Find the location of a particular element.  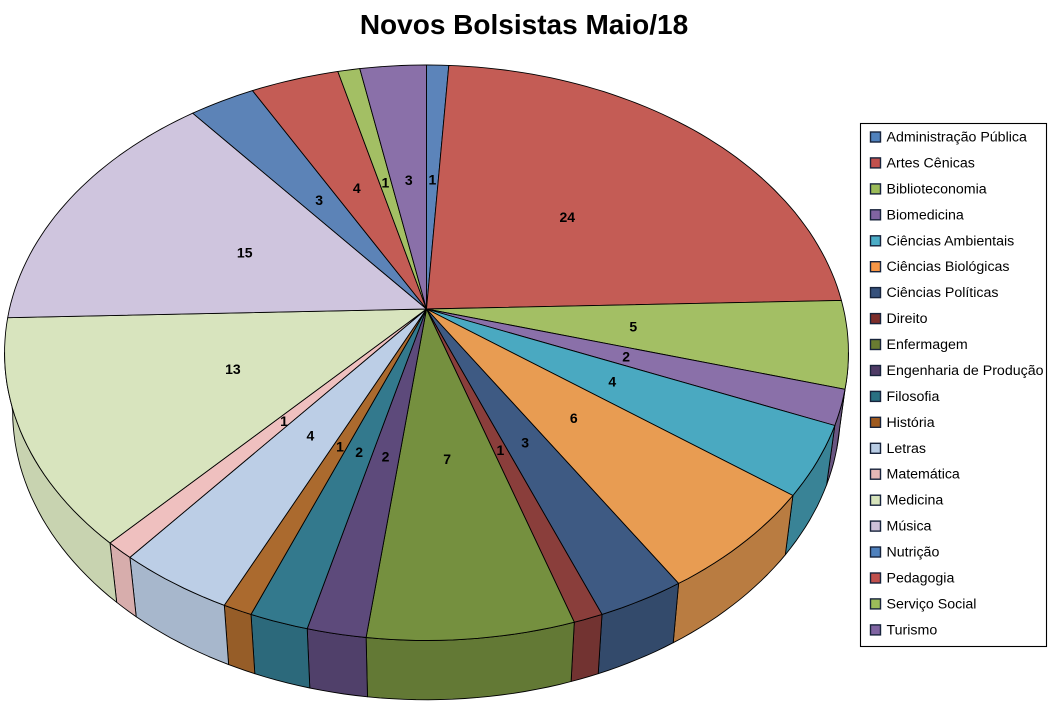

svg-text: Turismo is located at coordinates (912, 630).